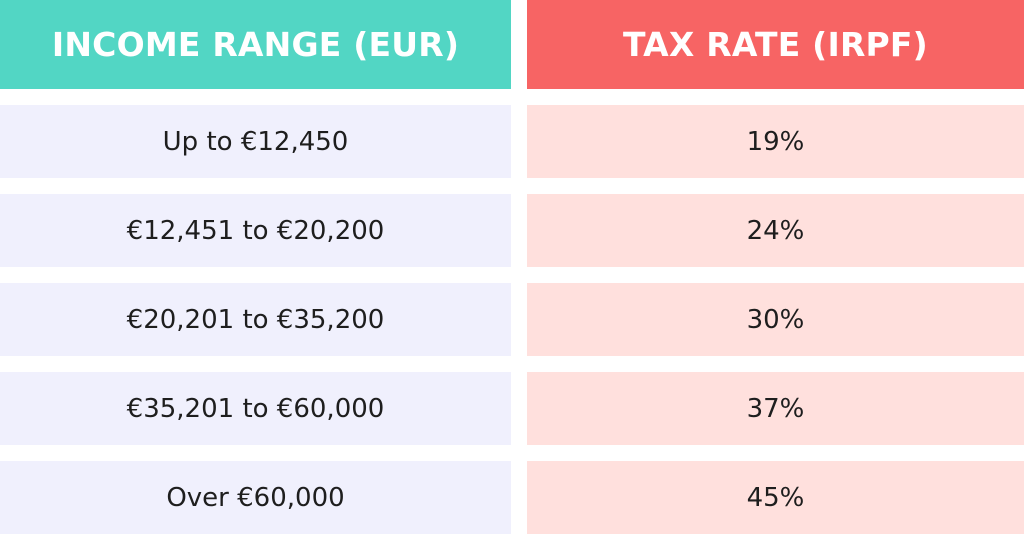 The image size is (1024, 535). What do you see at coordinates (775, 408) in the screenshot?
I see `tax-rate-cell: 37%` at bounding box center [775, 408].